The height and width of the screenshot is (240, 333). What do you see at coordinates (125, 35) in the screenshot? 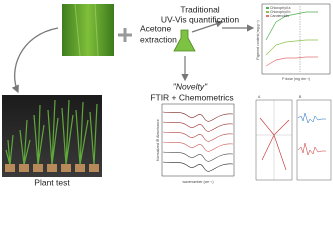
I see `plus-sign` at bounding box center [125, 35].